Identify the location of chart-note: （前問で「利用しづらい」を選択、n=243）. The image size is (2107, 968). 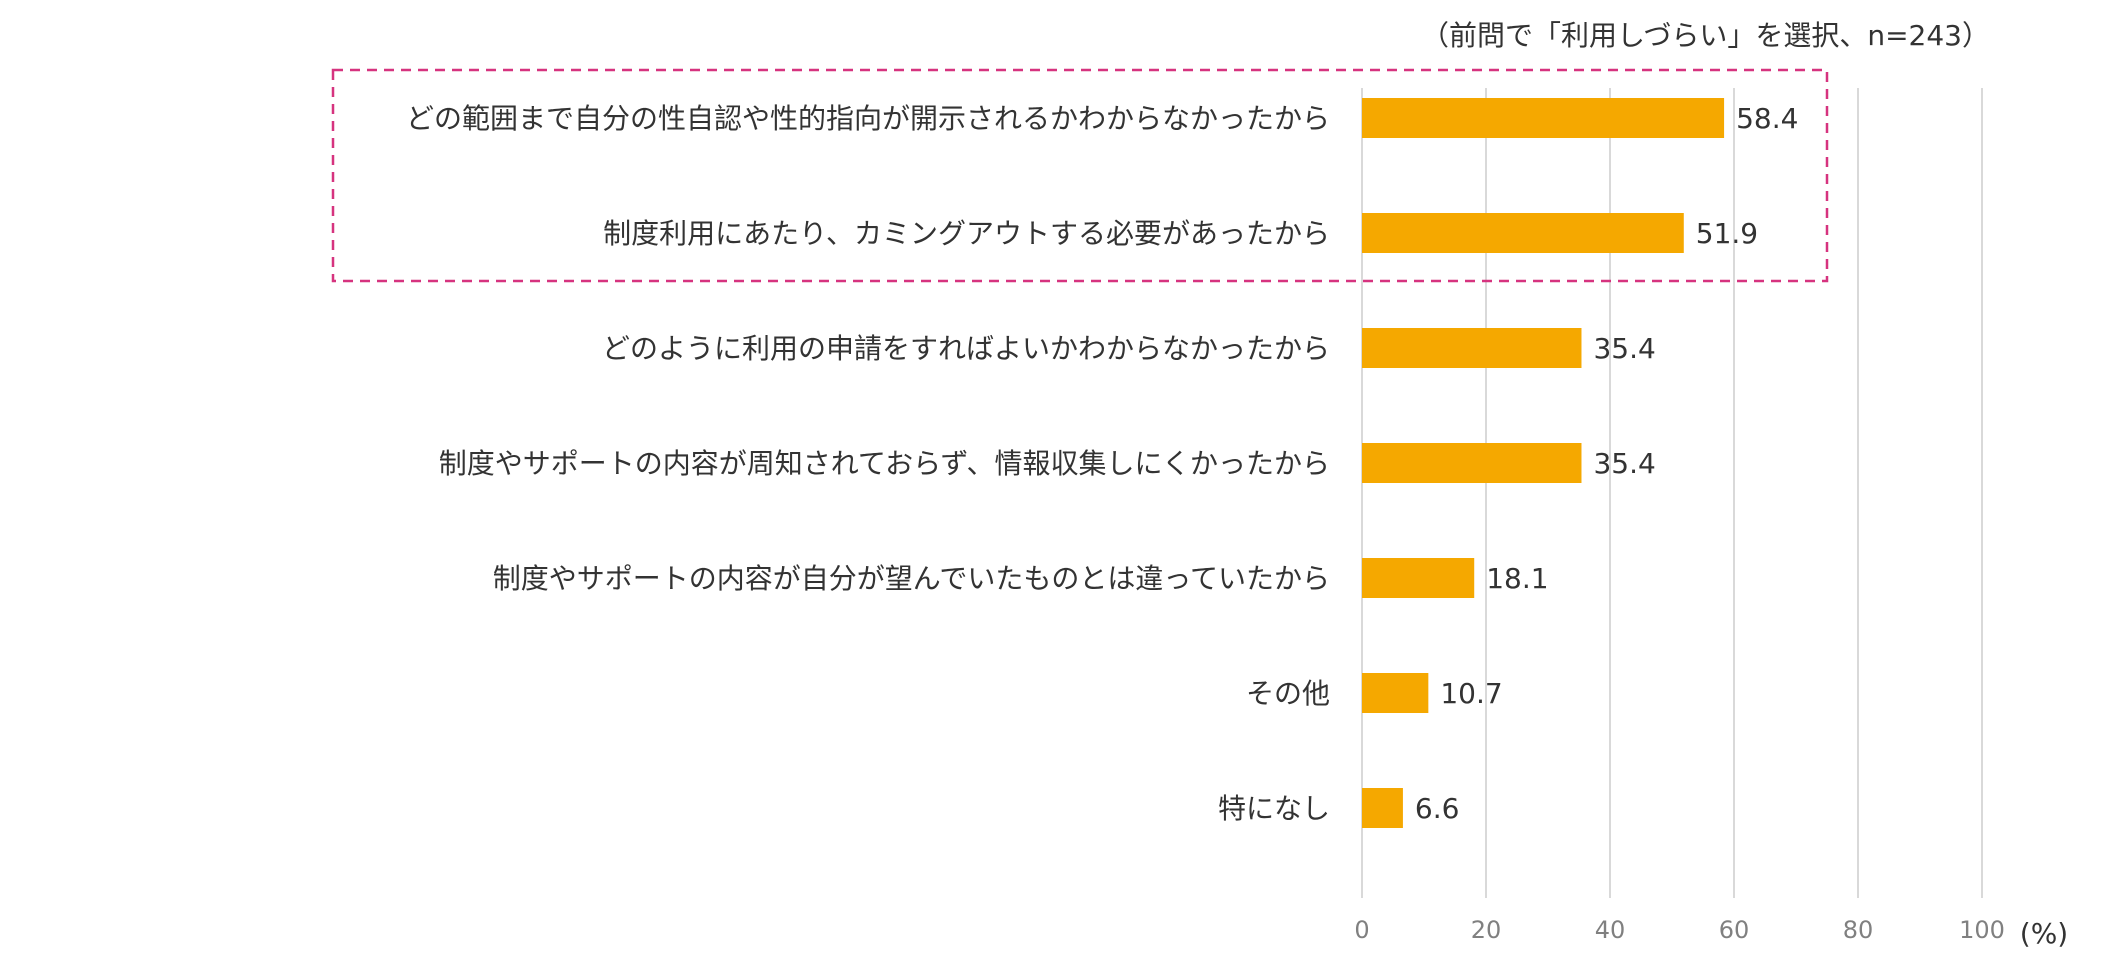
(1705, 35).